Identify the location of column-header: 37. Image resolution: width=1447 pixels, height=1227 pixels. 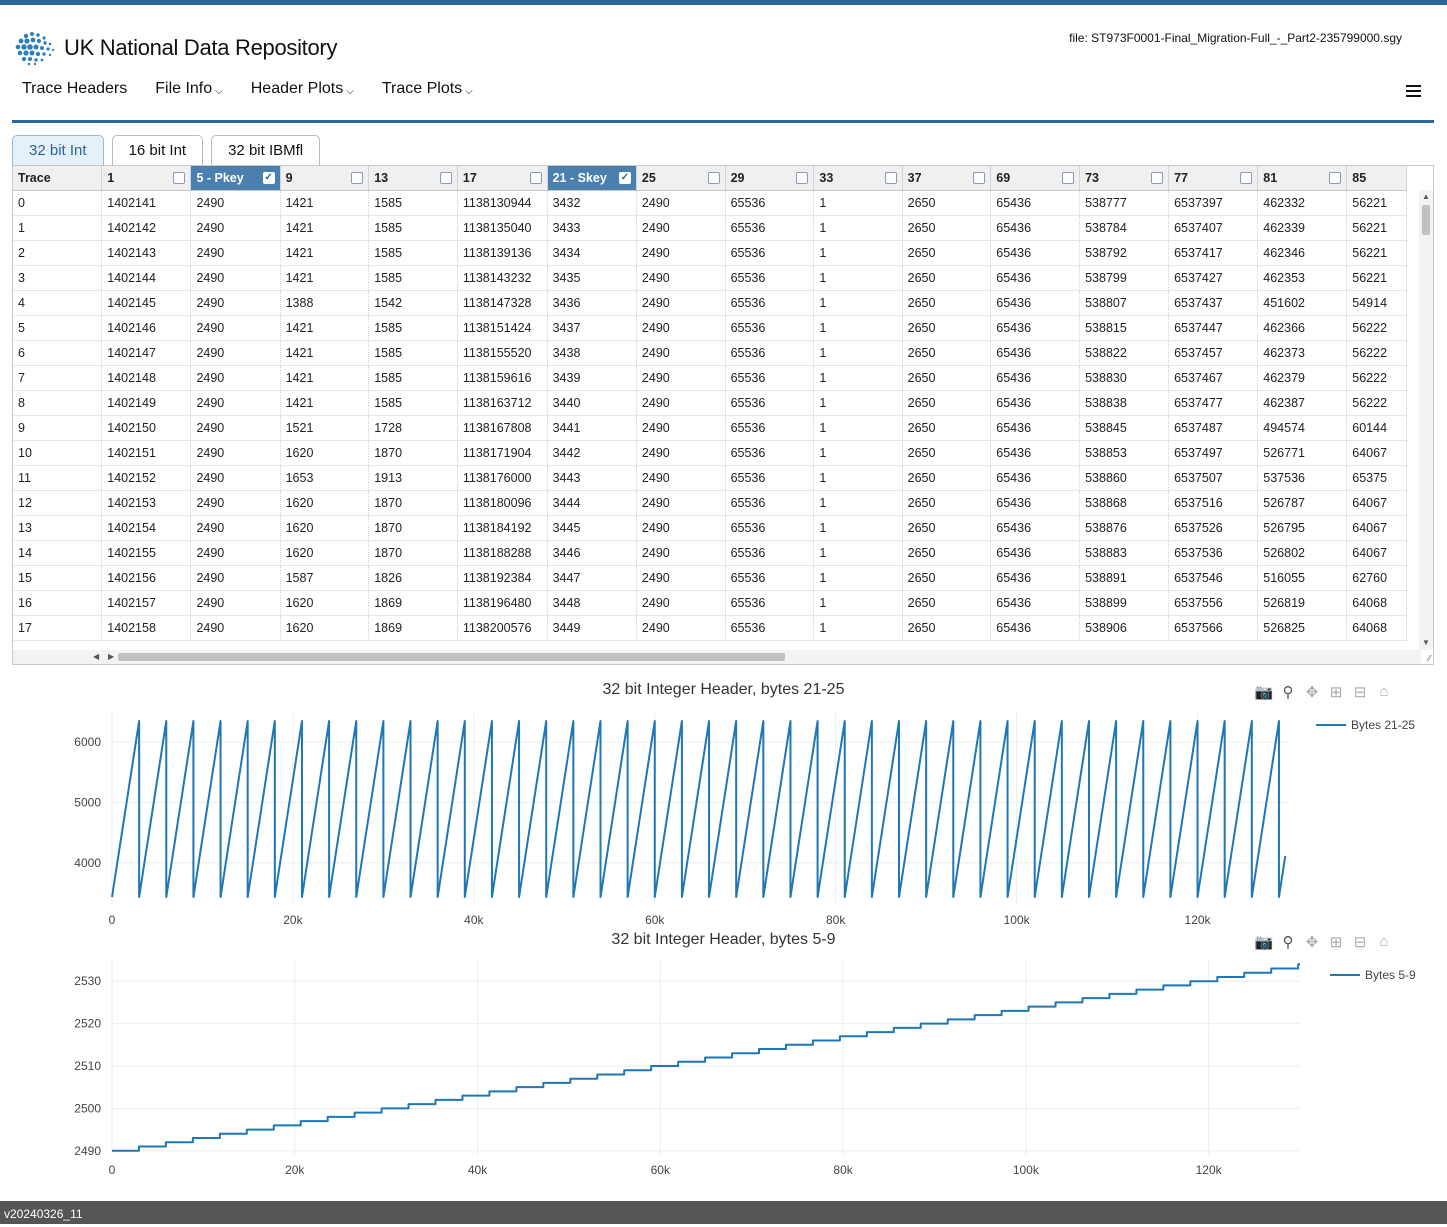
(947, 178).